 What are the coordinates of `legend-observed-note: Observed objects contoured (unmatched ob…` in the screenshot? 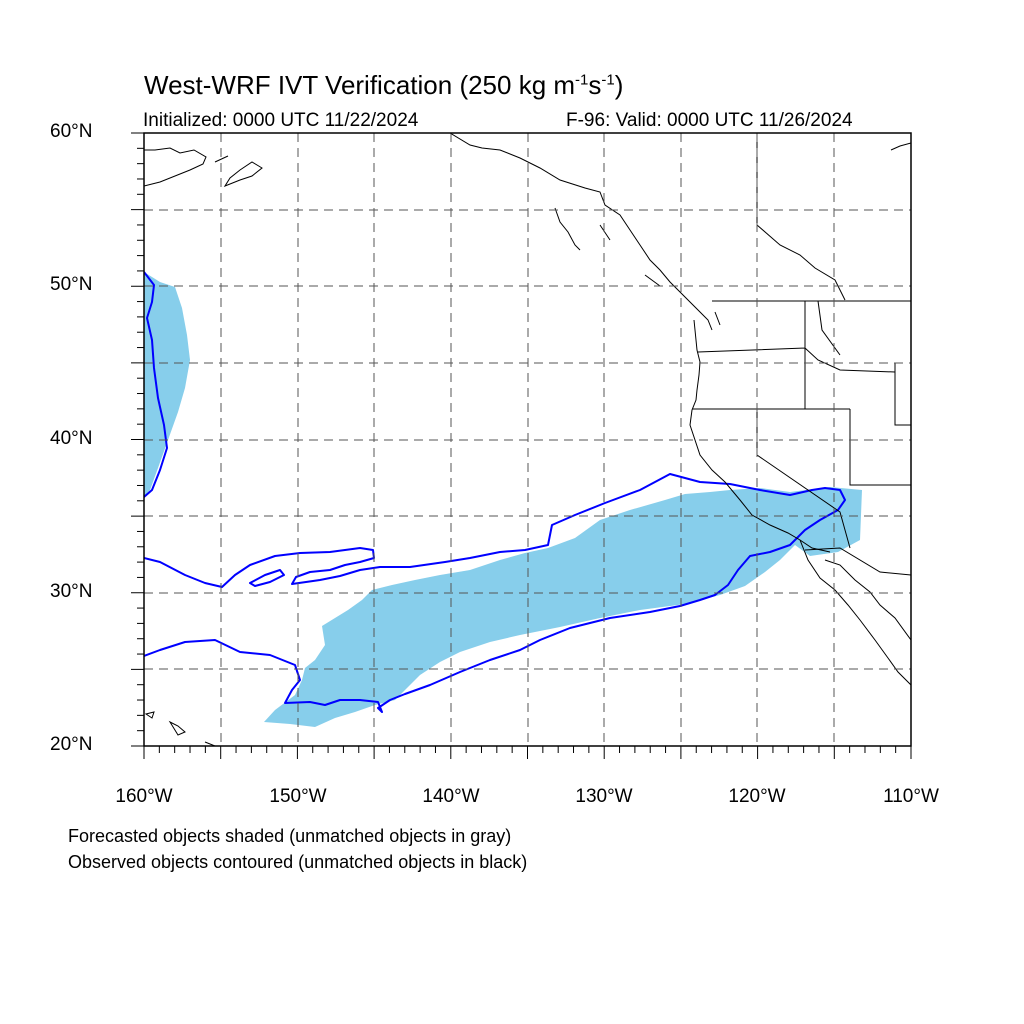 It's located at (298, 862).